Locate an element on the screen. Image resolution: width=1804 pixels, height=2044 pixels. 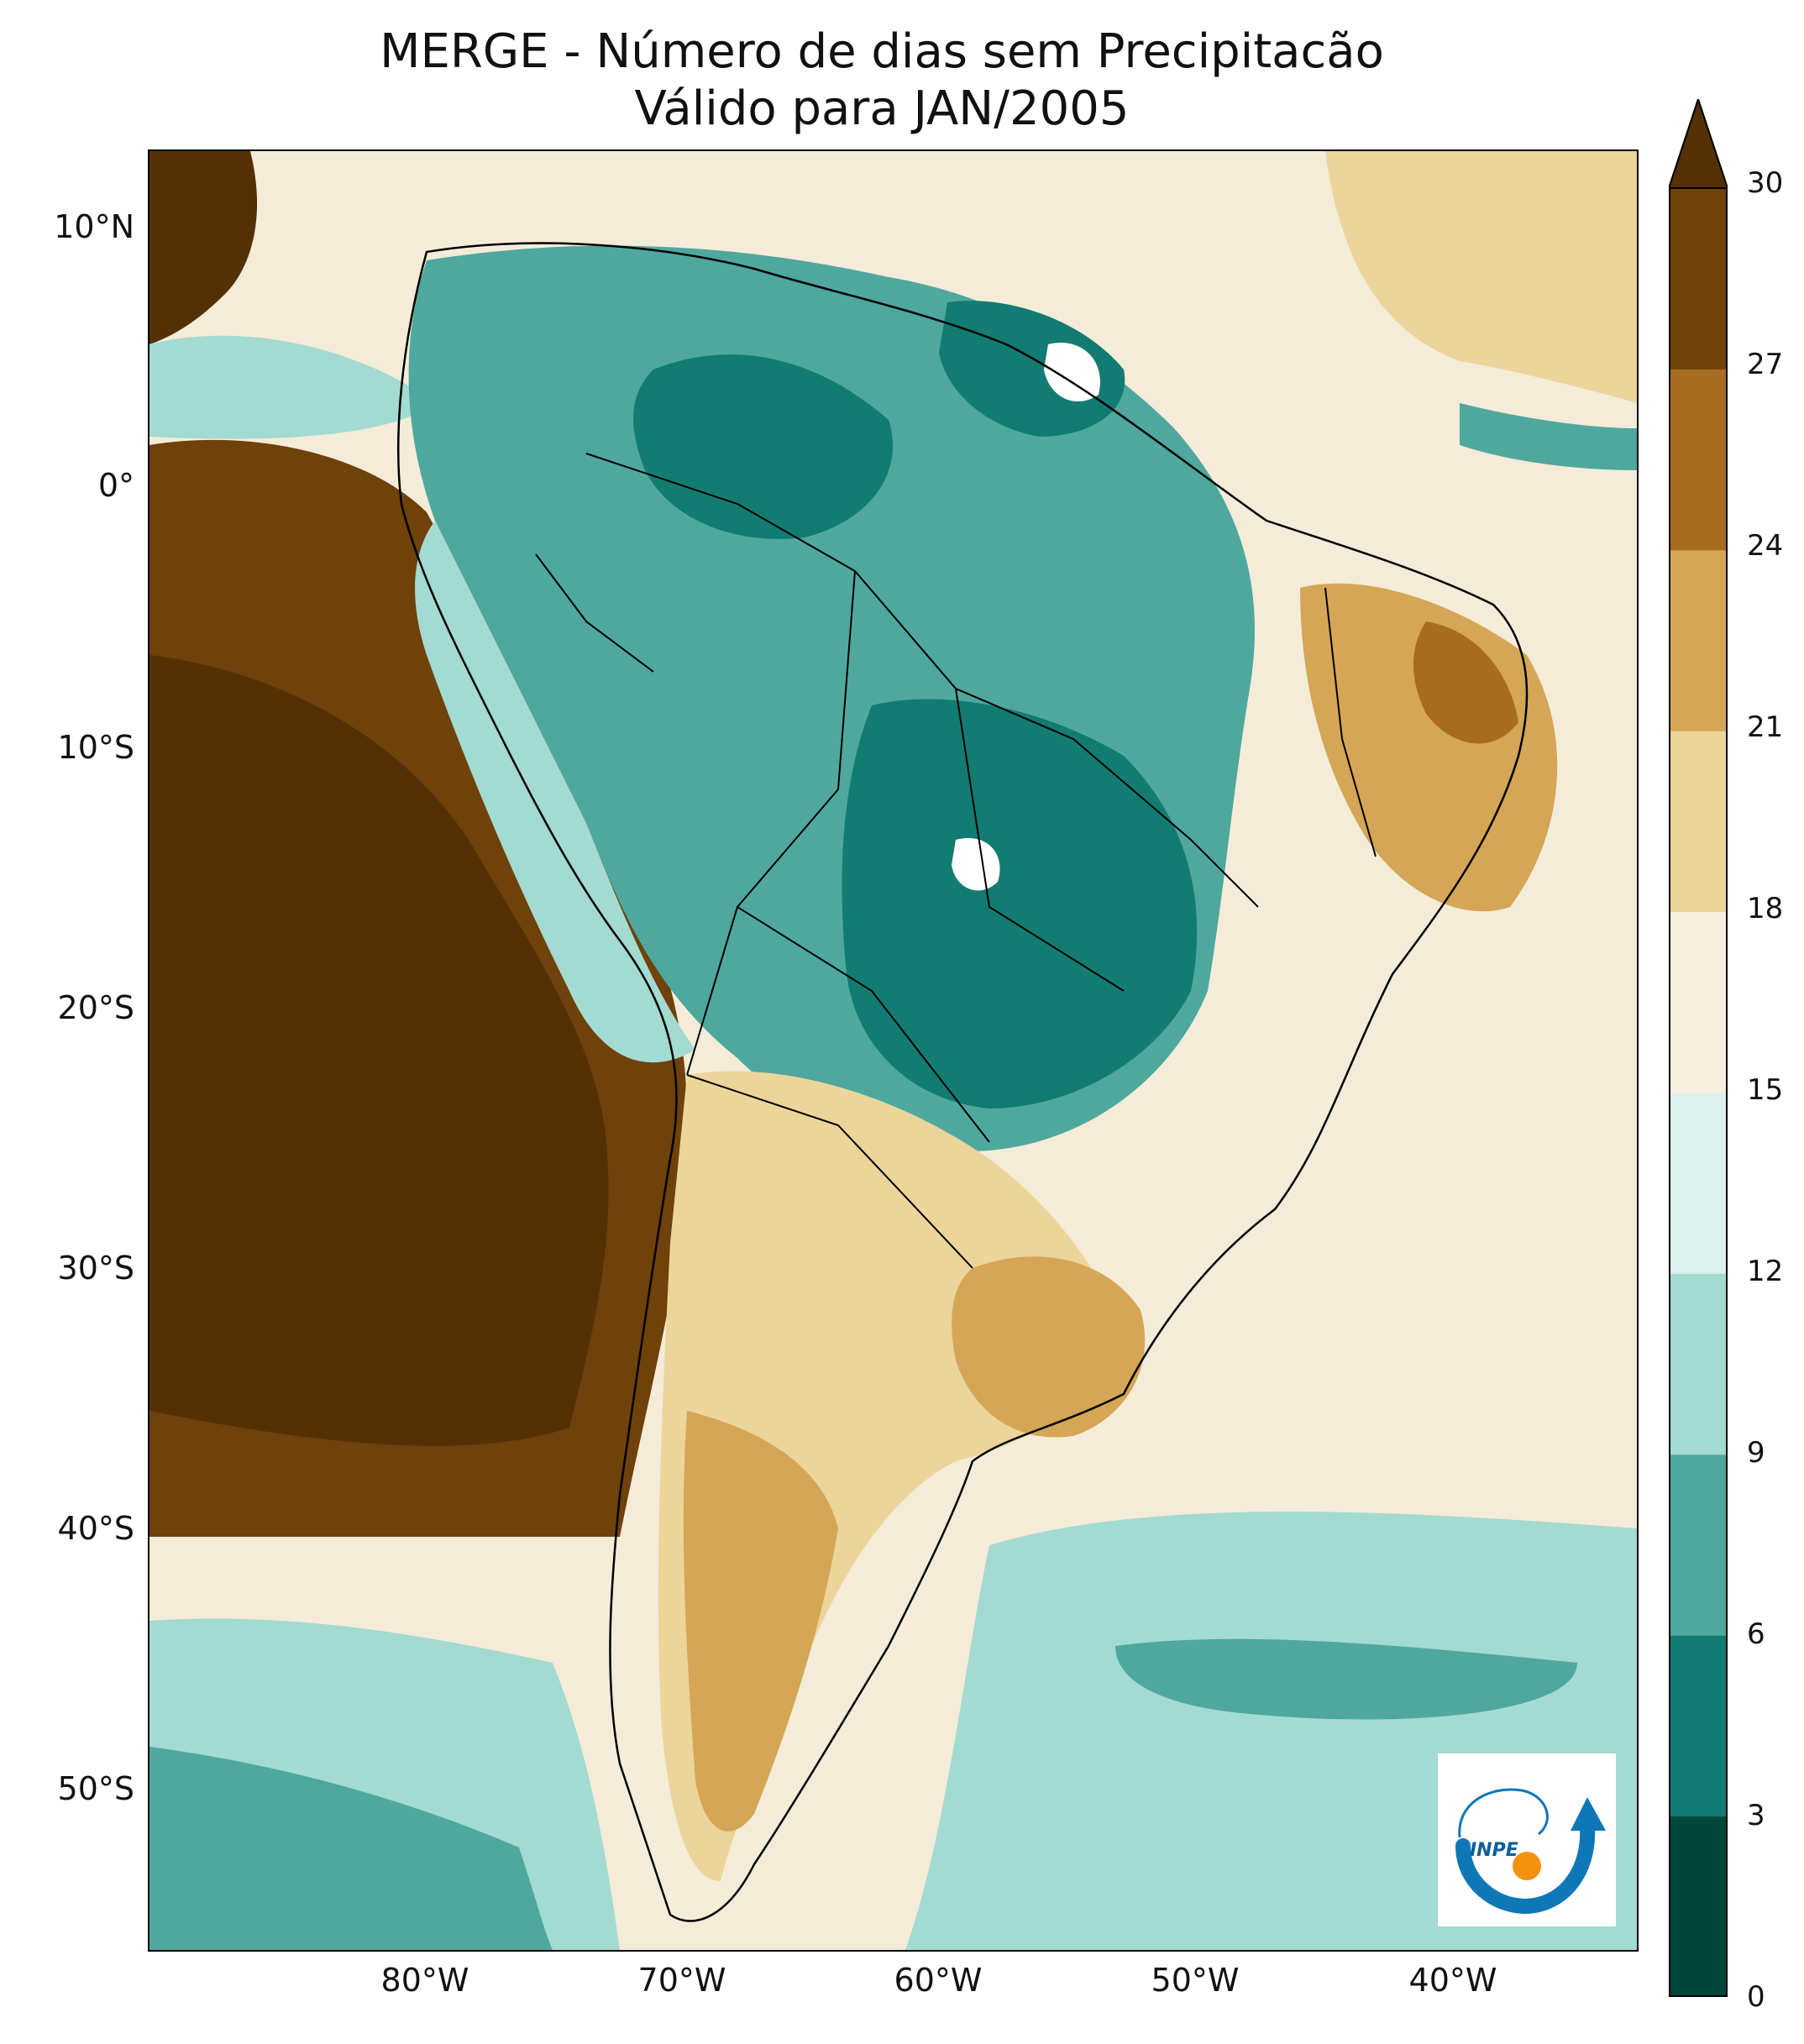
logo-swoosh is located at coordinates (1525, 1867).